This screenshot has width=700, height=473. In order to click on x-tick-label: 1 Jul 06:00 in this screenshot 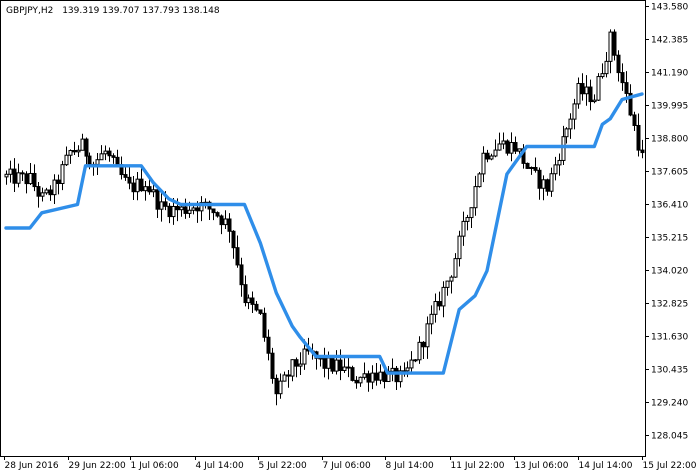, I will do `click(155, 466)`.